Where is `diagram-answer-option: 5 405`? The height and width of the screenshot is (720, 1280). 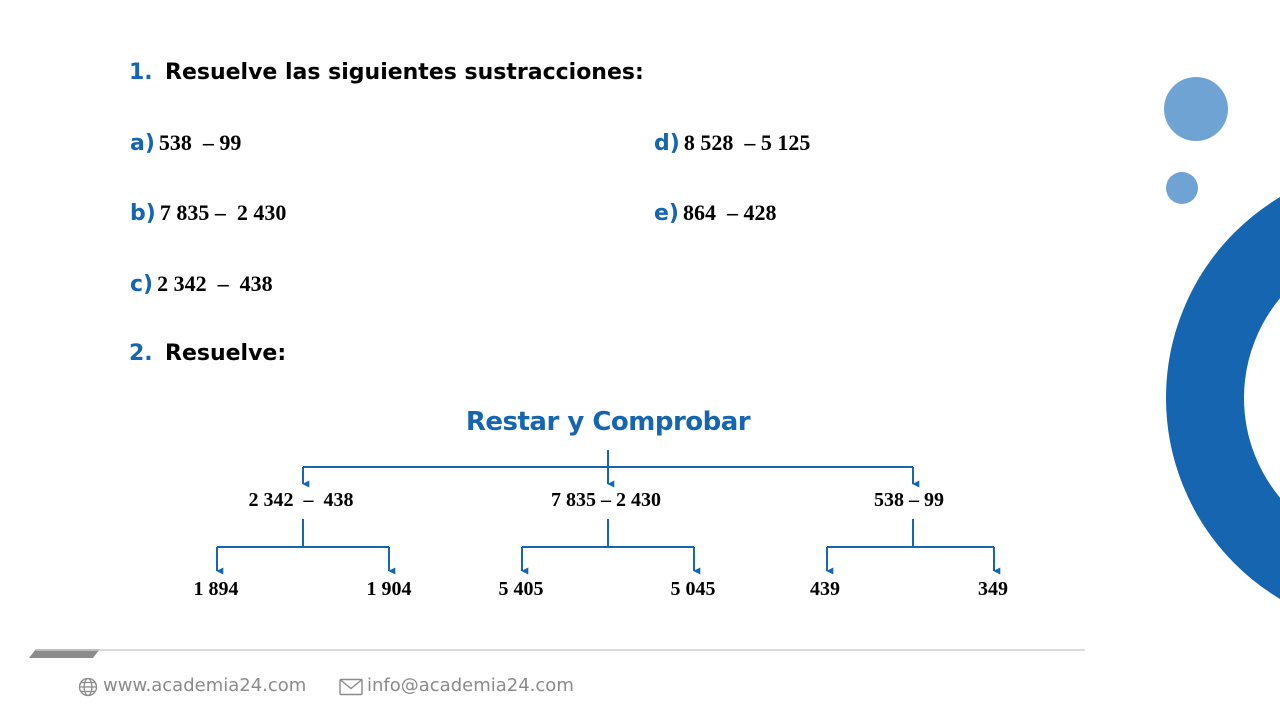
diagram-answer-option: 5 405 is located at coordinates (521, 589).